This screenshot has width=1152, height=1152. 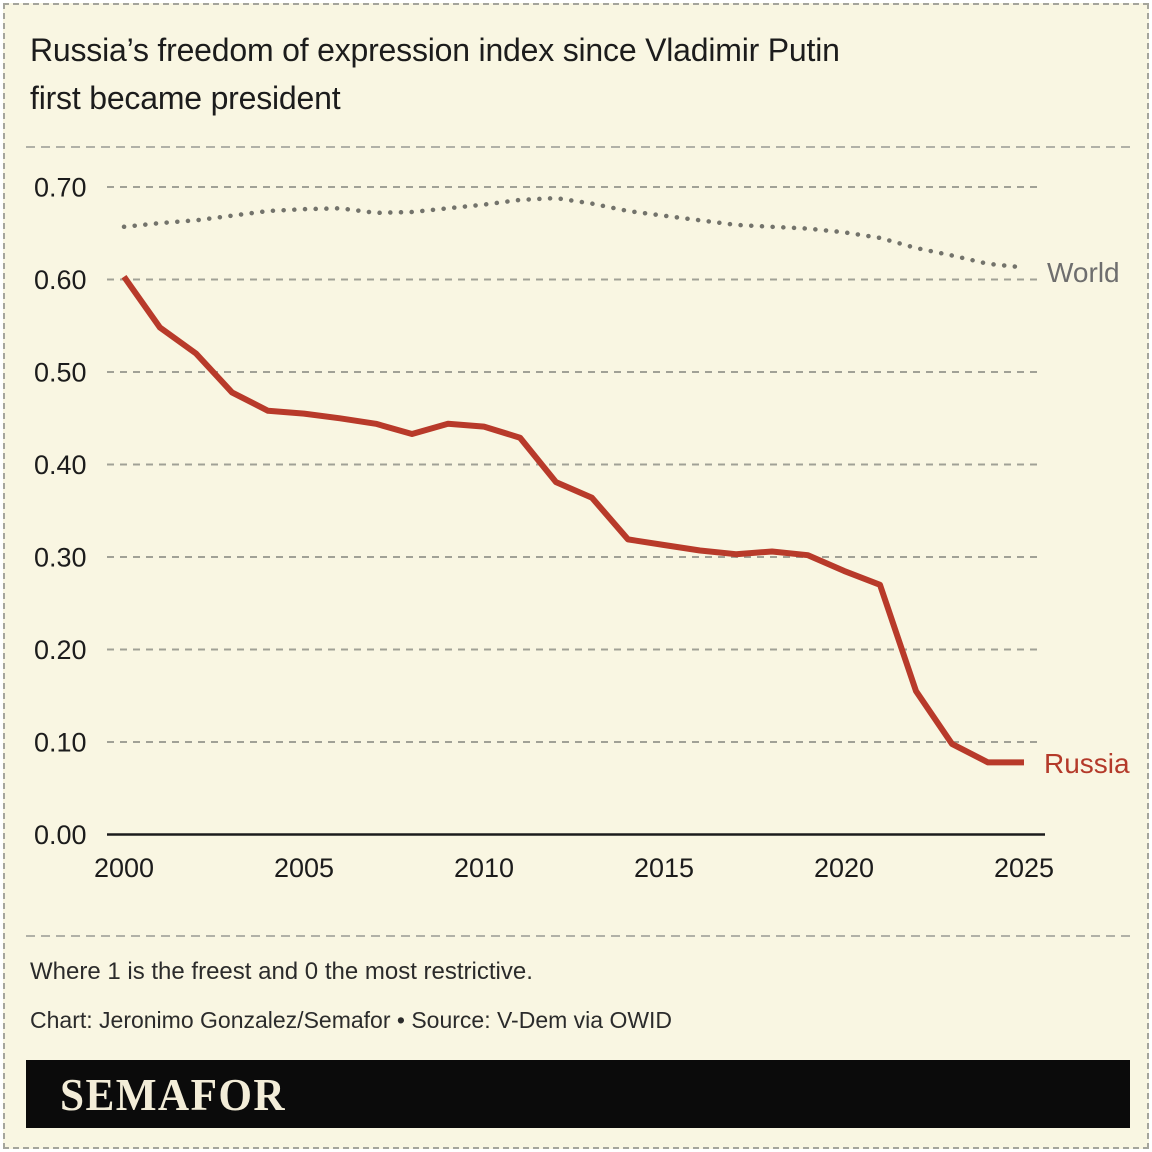 I want to click on y-tick-label: 0.20, so click(x=60, y=650).